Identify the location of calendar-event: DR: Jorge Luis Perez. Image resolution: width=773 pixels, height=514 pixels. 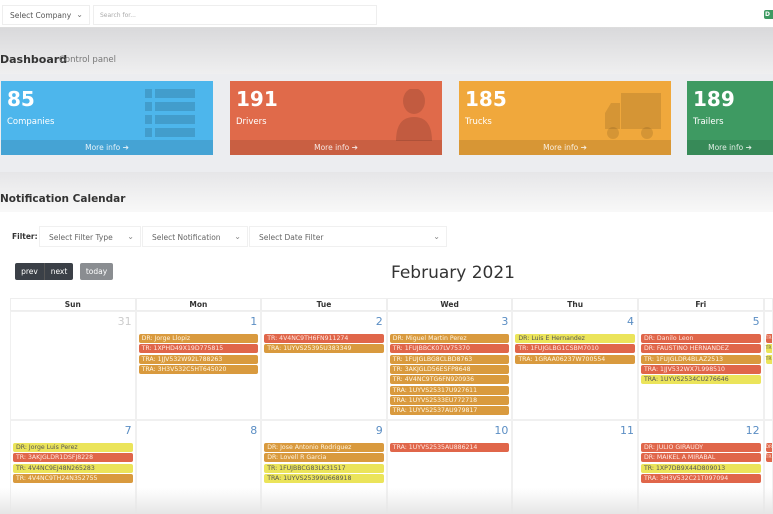
(73, 447).